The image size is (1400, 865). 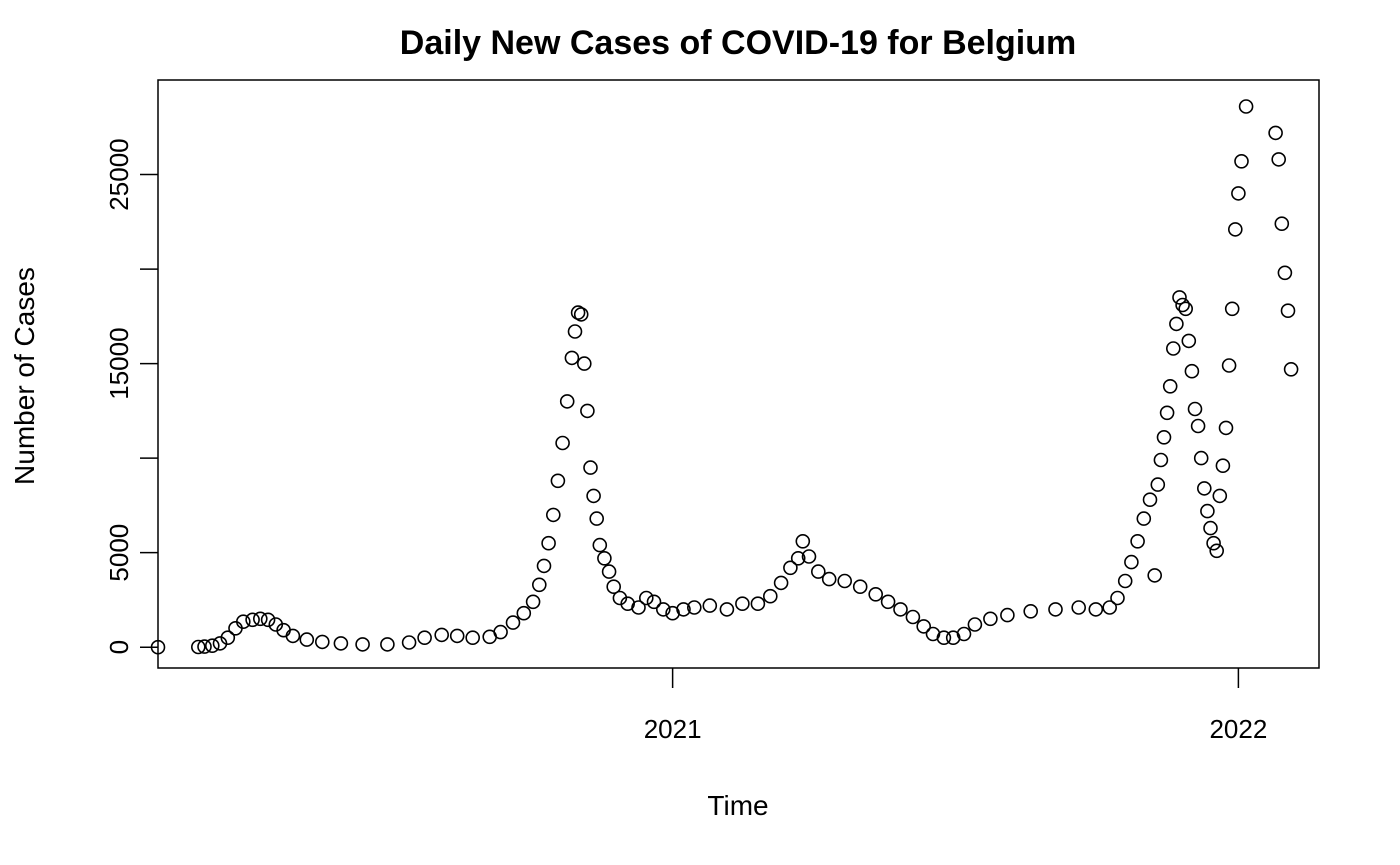 What do you see at coordinates (1238, 729) in the screenshot?
I see `x-tick-label: 2022` at bounding box center [1238, 729].